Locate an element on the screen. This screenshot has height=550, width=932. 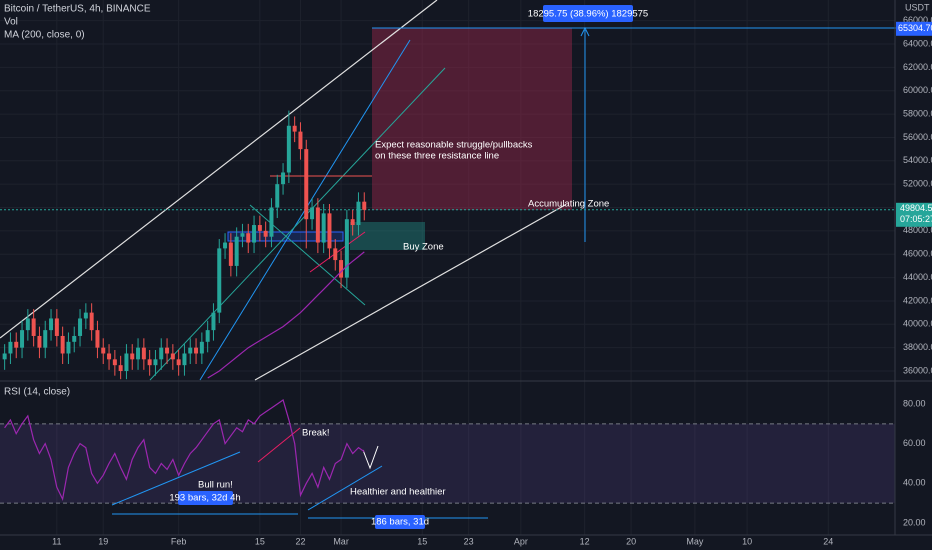
x-tick-label: Apr is located at coordinates (521, 541).